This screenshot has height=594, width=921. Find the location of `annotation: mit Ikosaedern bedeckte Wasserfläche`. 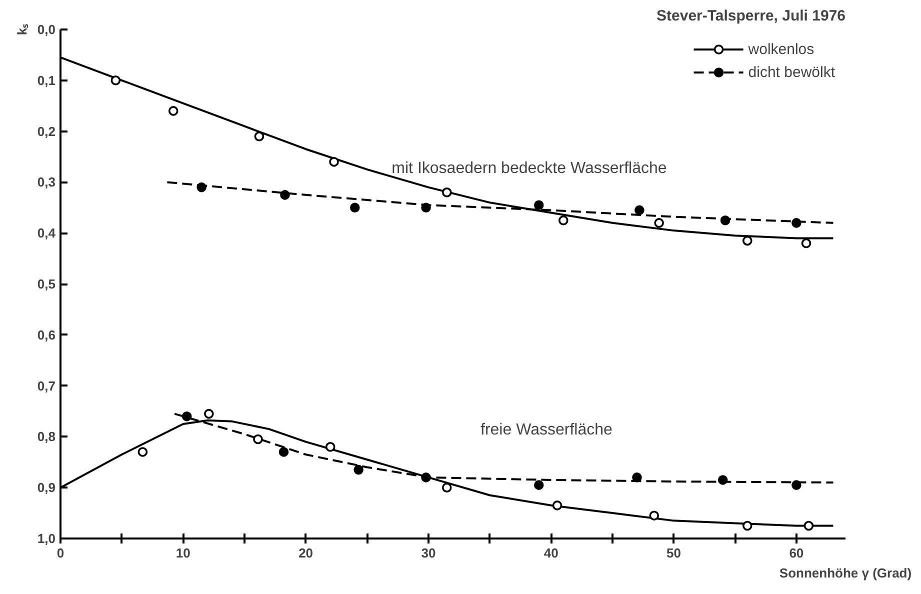

annotation: mit Ikosaedern bedeckte Wasserfläche is located at coordinates (529, 169).